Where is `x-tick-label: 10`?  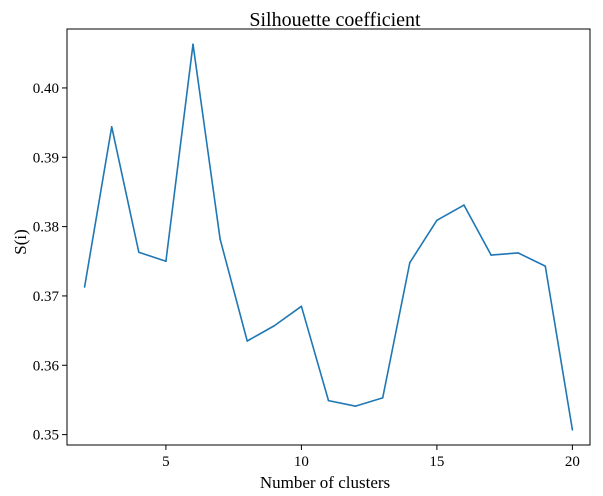
x-tick-label: 10 is located at coordinates (301, 462).